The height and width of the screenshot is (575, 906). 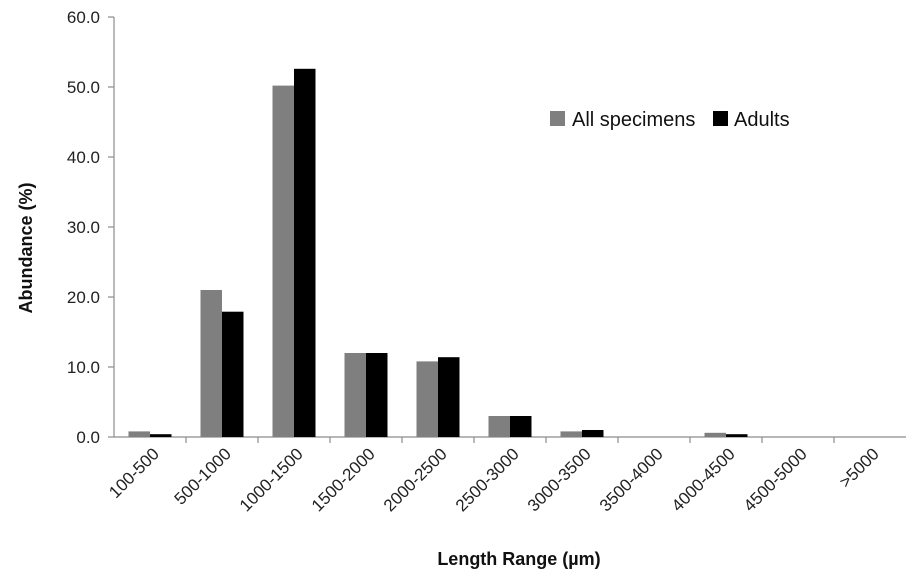 What do you see at coordinates (775, 479) in the screenshot?
I see `x-tick-label: 4500-5000` at bounding box center [775, 479].